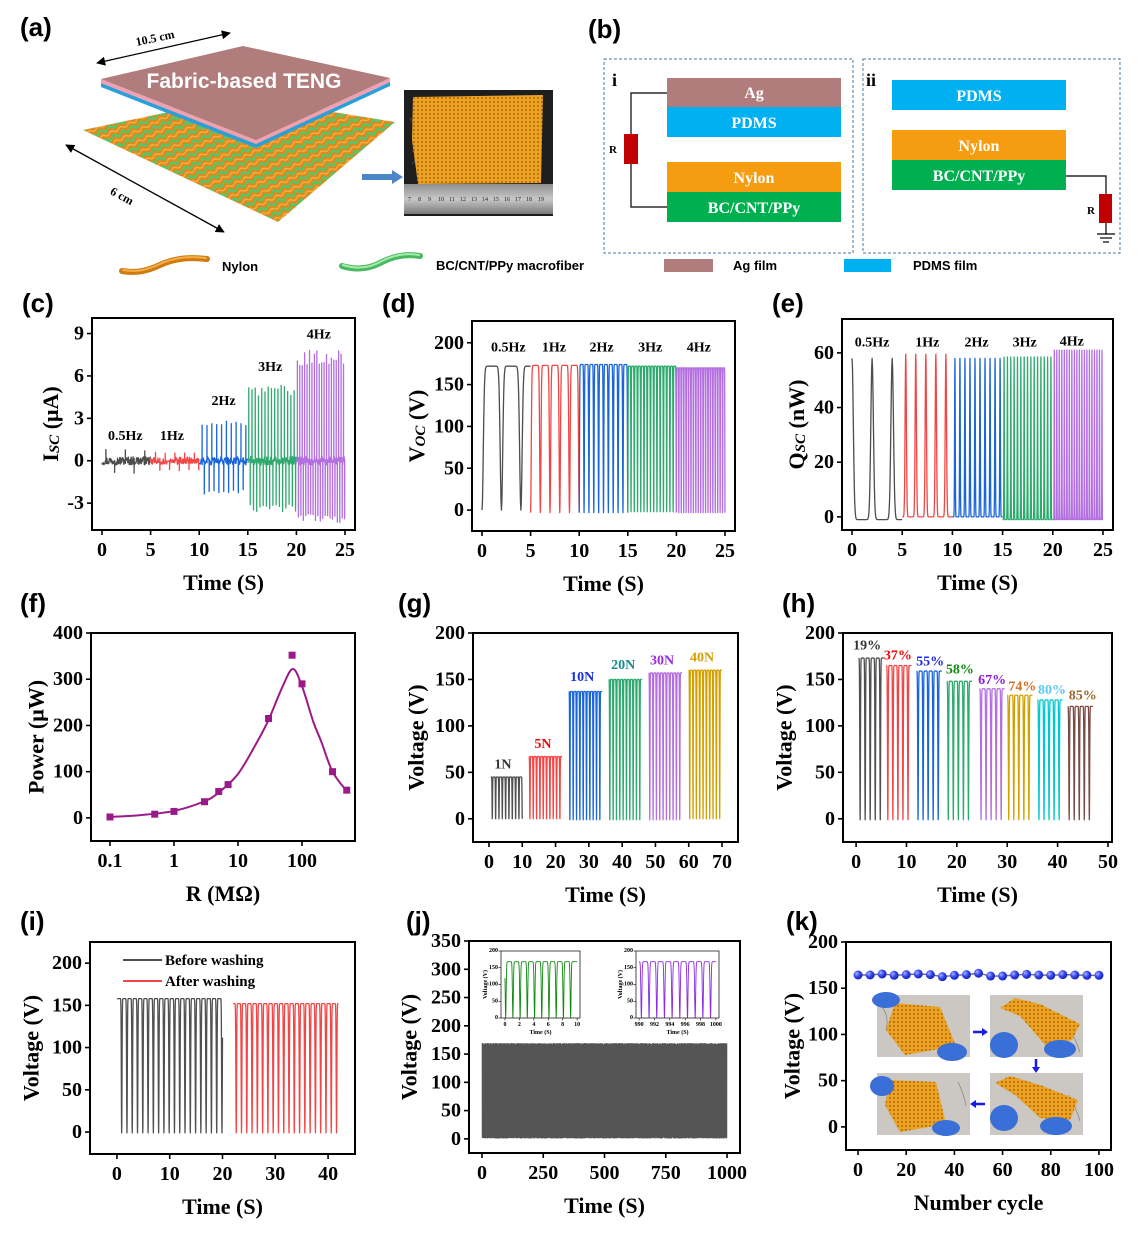  Describe the element at coordinates (820, 679) in the screenshot. I see `y-tick-label: 150` at that location.